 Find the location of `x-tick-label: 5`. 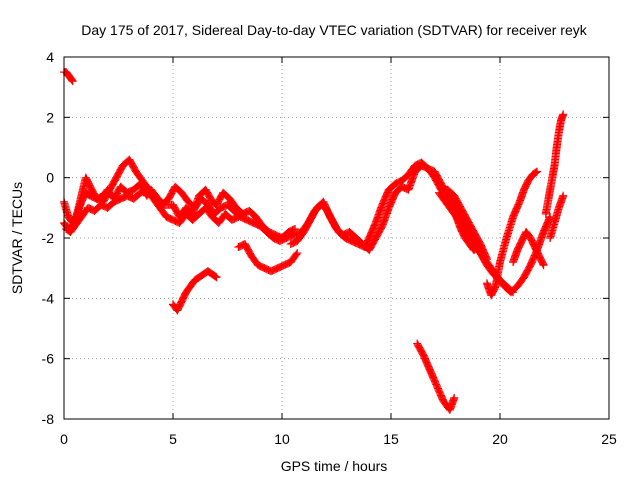

x-tick-label: 5 is located at coordinates (173, 439).